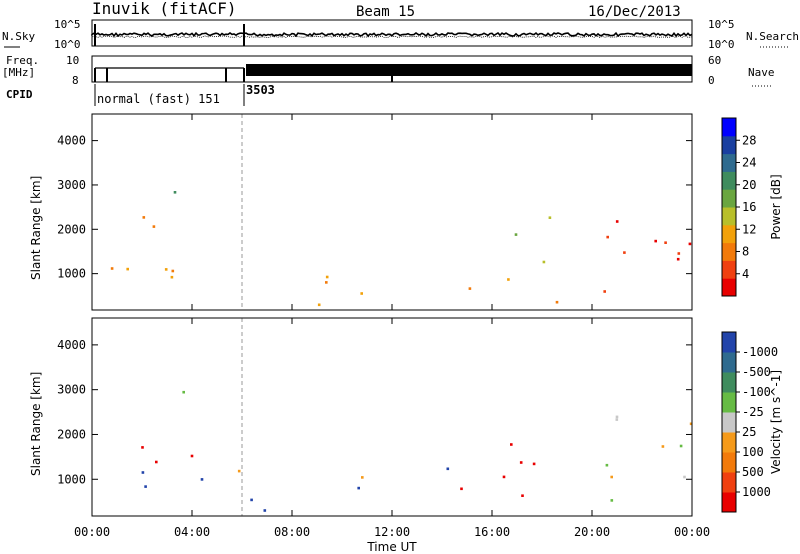  What do you see at coordinates (75, 80) in the screenshot?
I see `freq-tick-low: 8` at bounding box center [75, 80].